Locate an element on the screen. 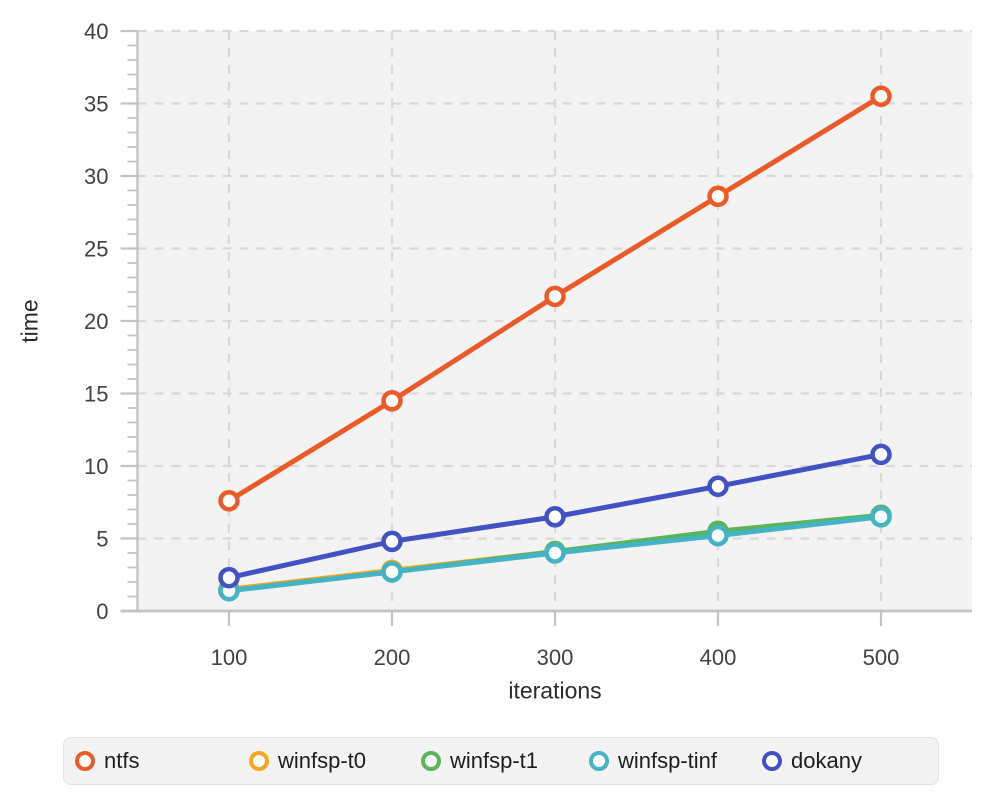 The height and width of the screenshot is (800, 1000). legend-item-winfsp-t0: winfsp-t0 is located at coordinates (335, 761).